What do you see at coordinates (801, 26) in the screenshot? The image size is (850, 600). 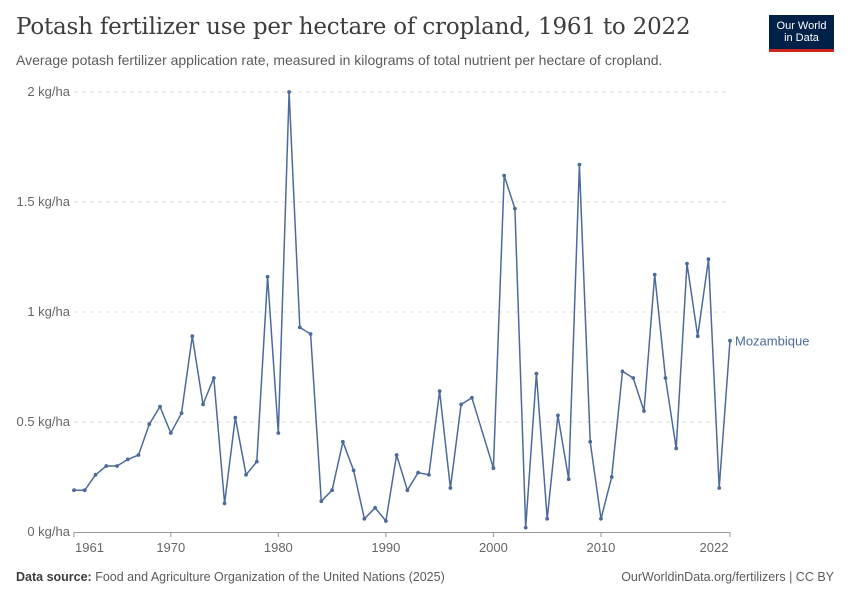 I see `logo-line-1: Our World` at bounding box center [801, 26].